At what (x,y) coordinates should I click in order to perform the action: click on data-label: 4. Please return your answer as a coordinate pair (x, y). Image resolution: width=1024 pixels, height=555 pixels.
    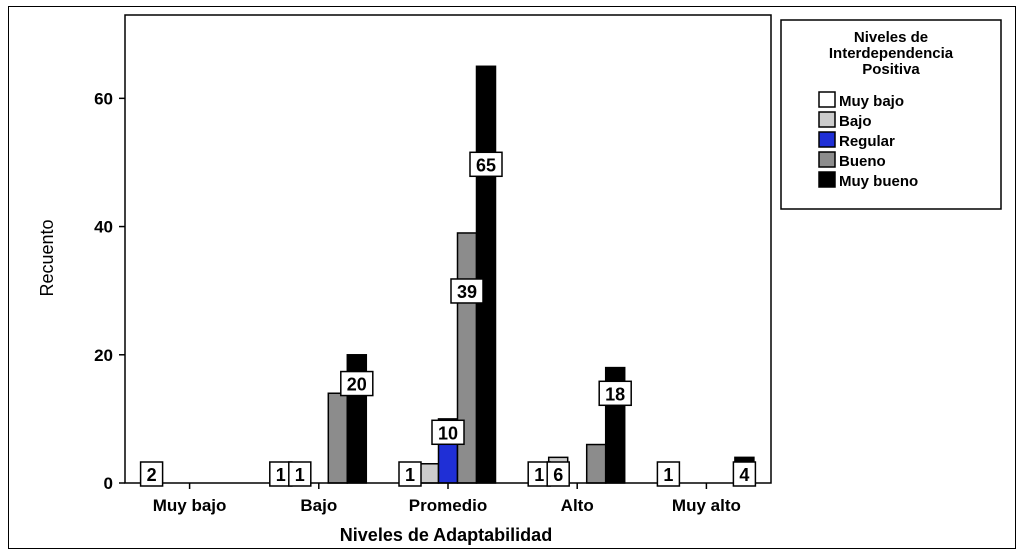
    Looking at the image, I should click on (744, 475).